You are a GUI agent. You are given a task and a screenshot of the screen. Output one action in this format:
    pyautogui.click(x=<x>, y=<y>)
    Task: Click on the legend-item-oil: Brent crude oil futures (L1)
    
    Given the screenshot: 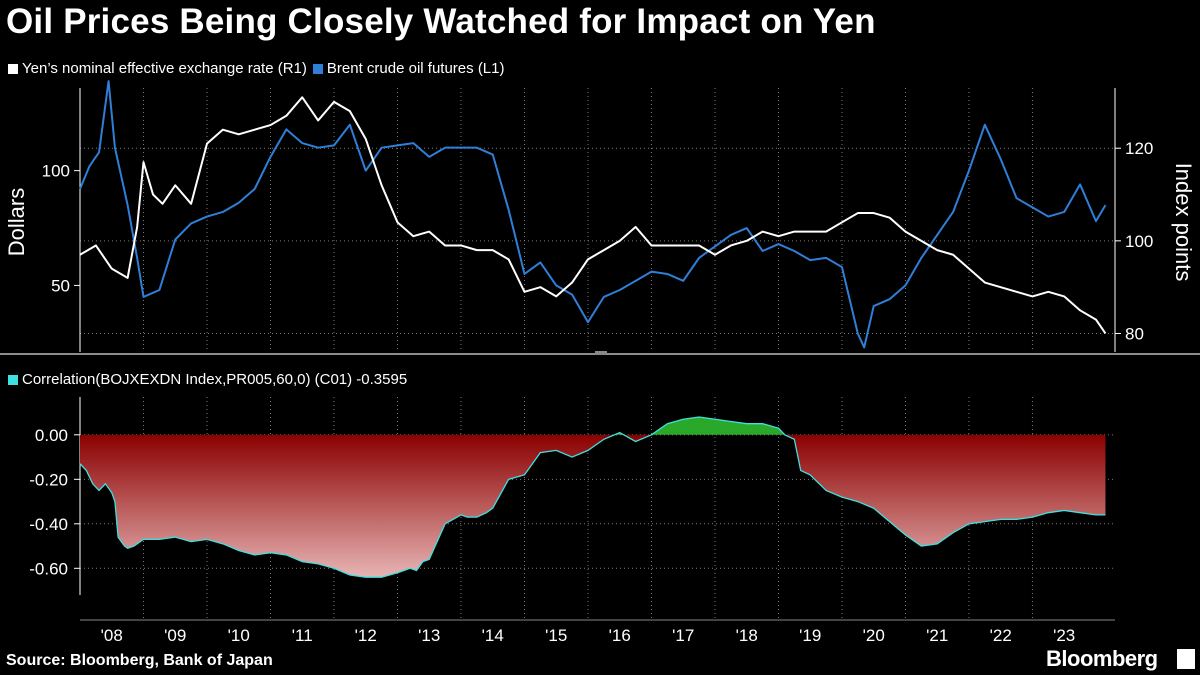 What is the action you would take?
    pyautogui.click(x=408, y=68)
    